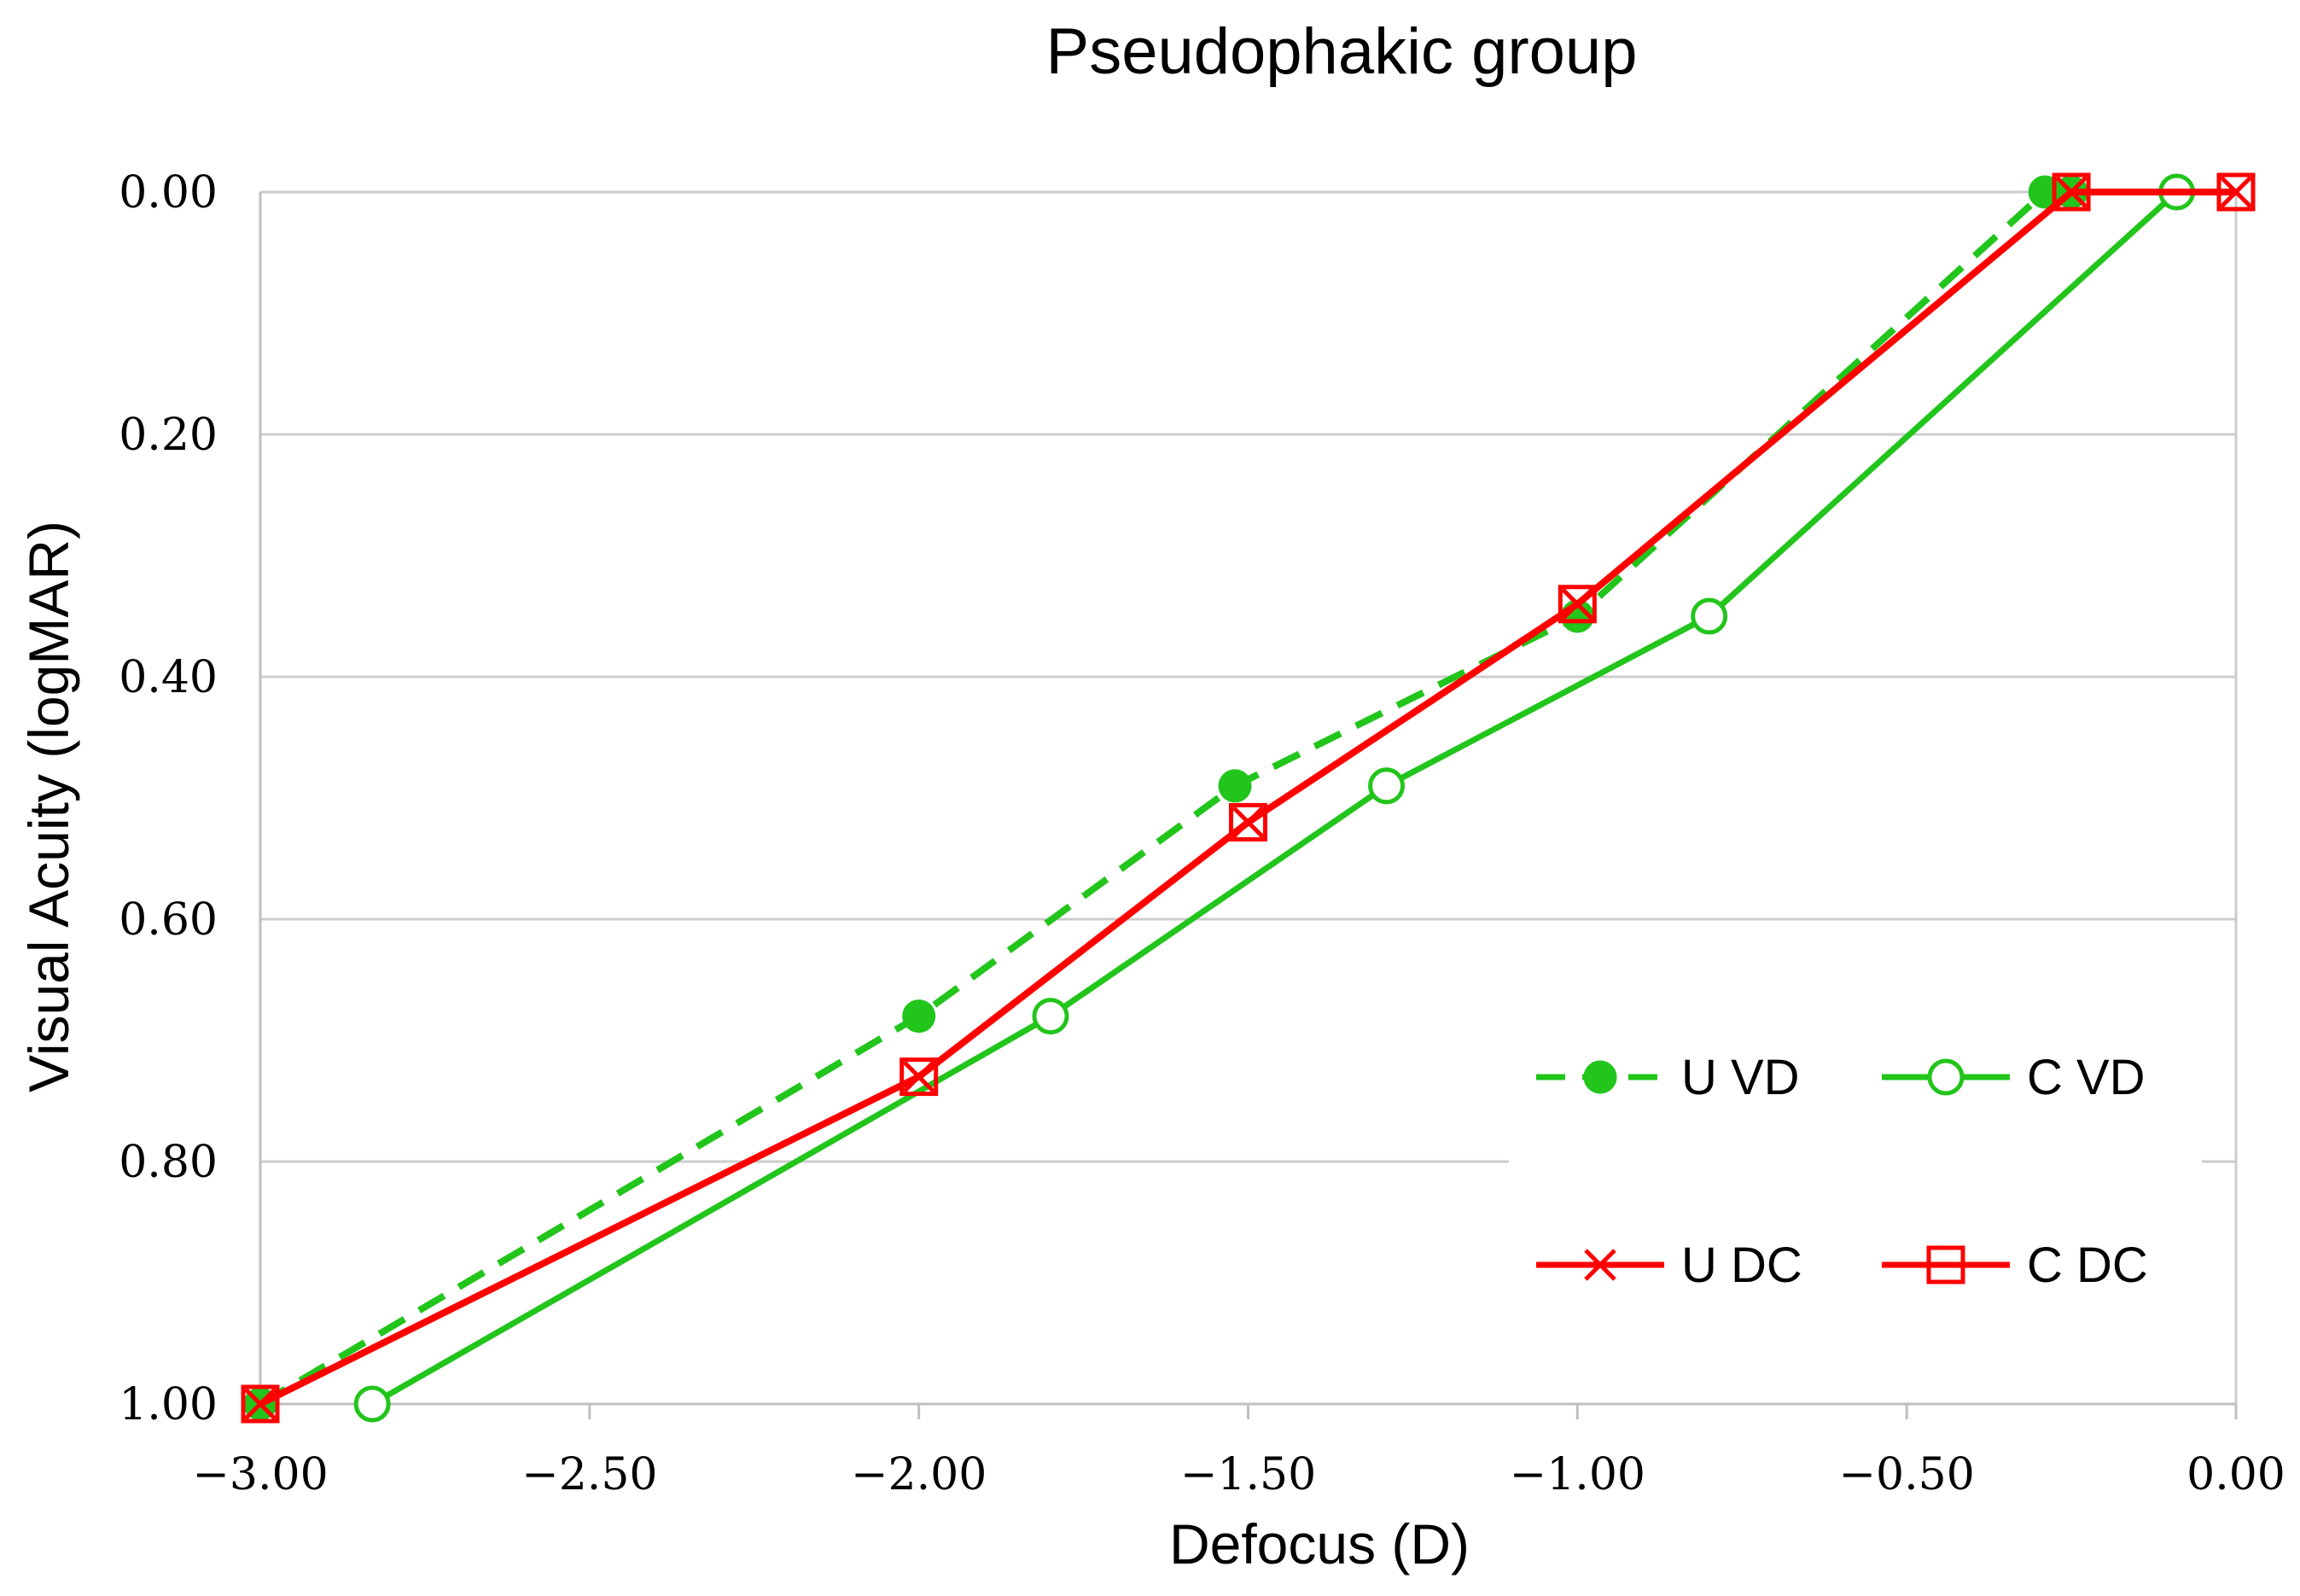 The image size is (2300, 1596). I want to click on legend-label: U VD, so click(1740, 1077).